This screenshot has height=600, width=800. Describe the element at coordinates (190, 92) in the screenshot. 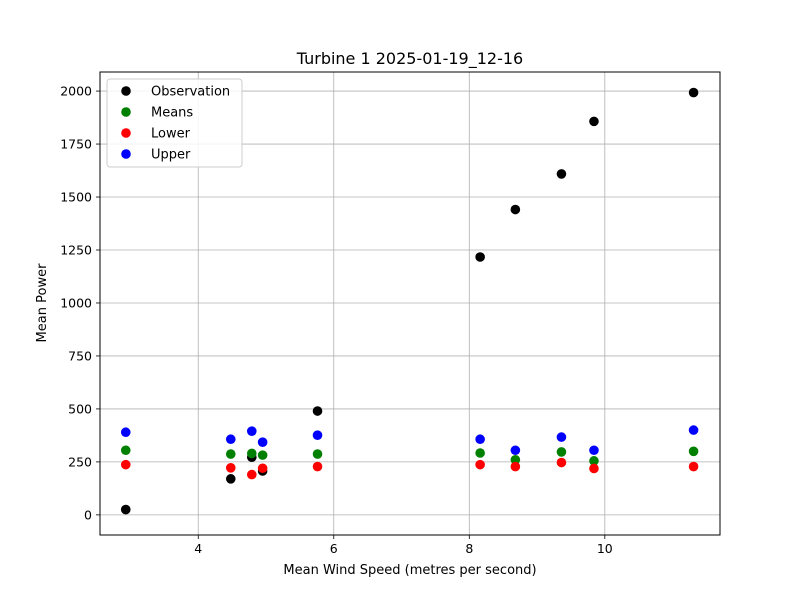

I see `legend-label-observation: Observation` at that location.